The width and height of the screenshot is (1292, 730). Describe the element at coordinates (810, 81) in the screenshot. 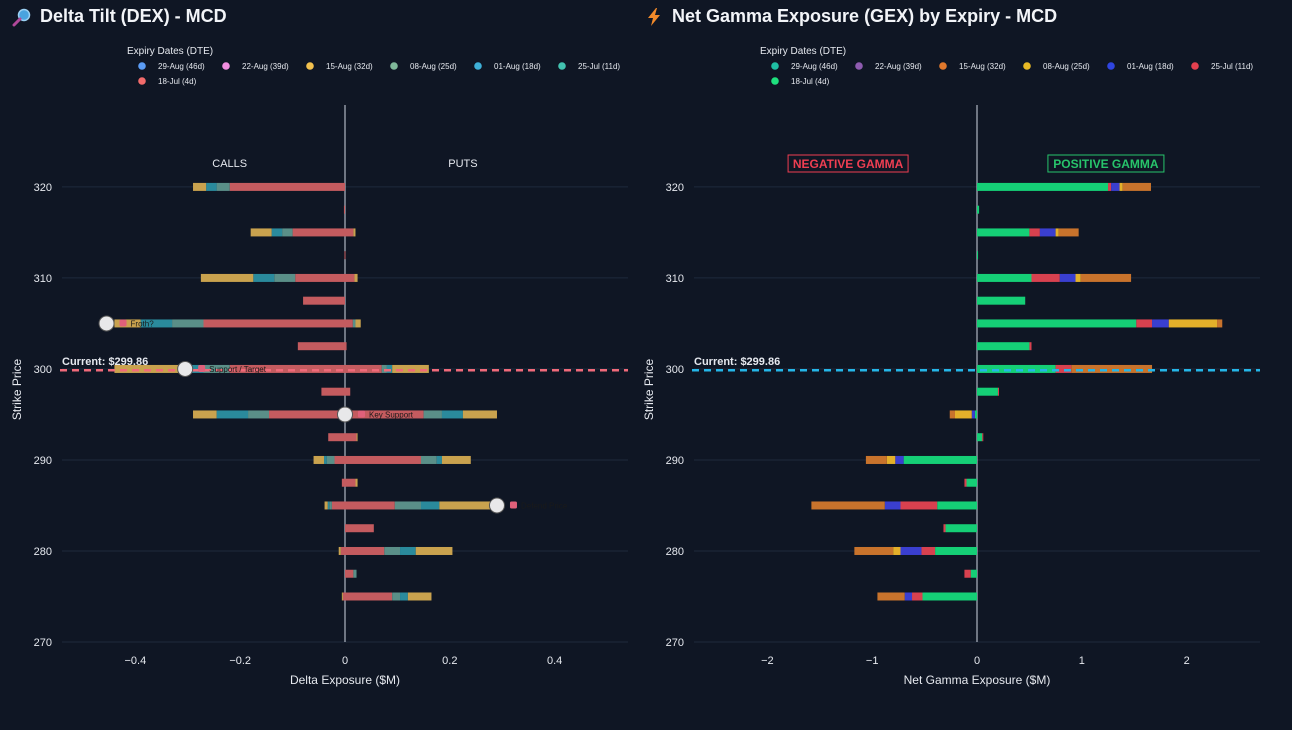

I see `legend-item-label: 18-Jul (4d)` at that location.